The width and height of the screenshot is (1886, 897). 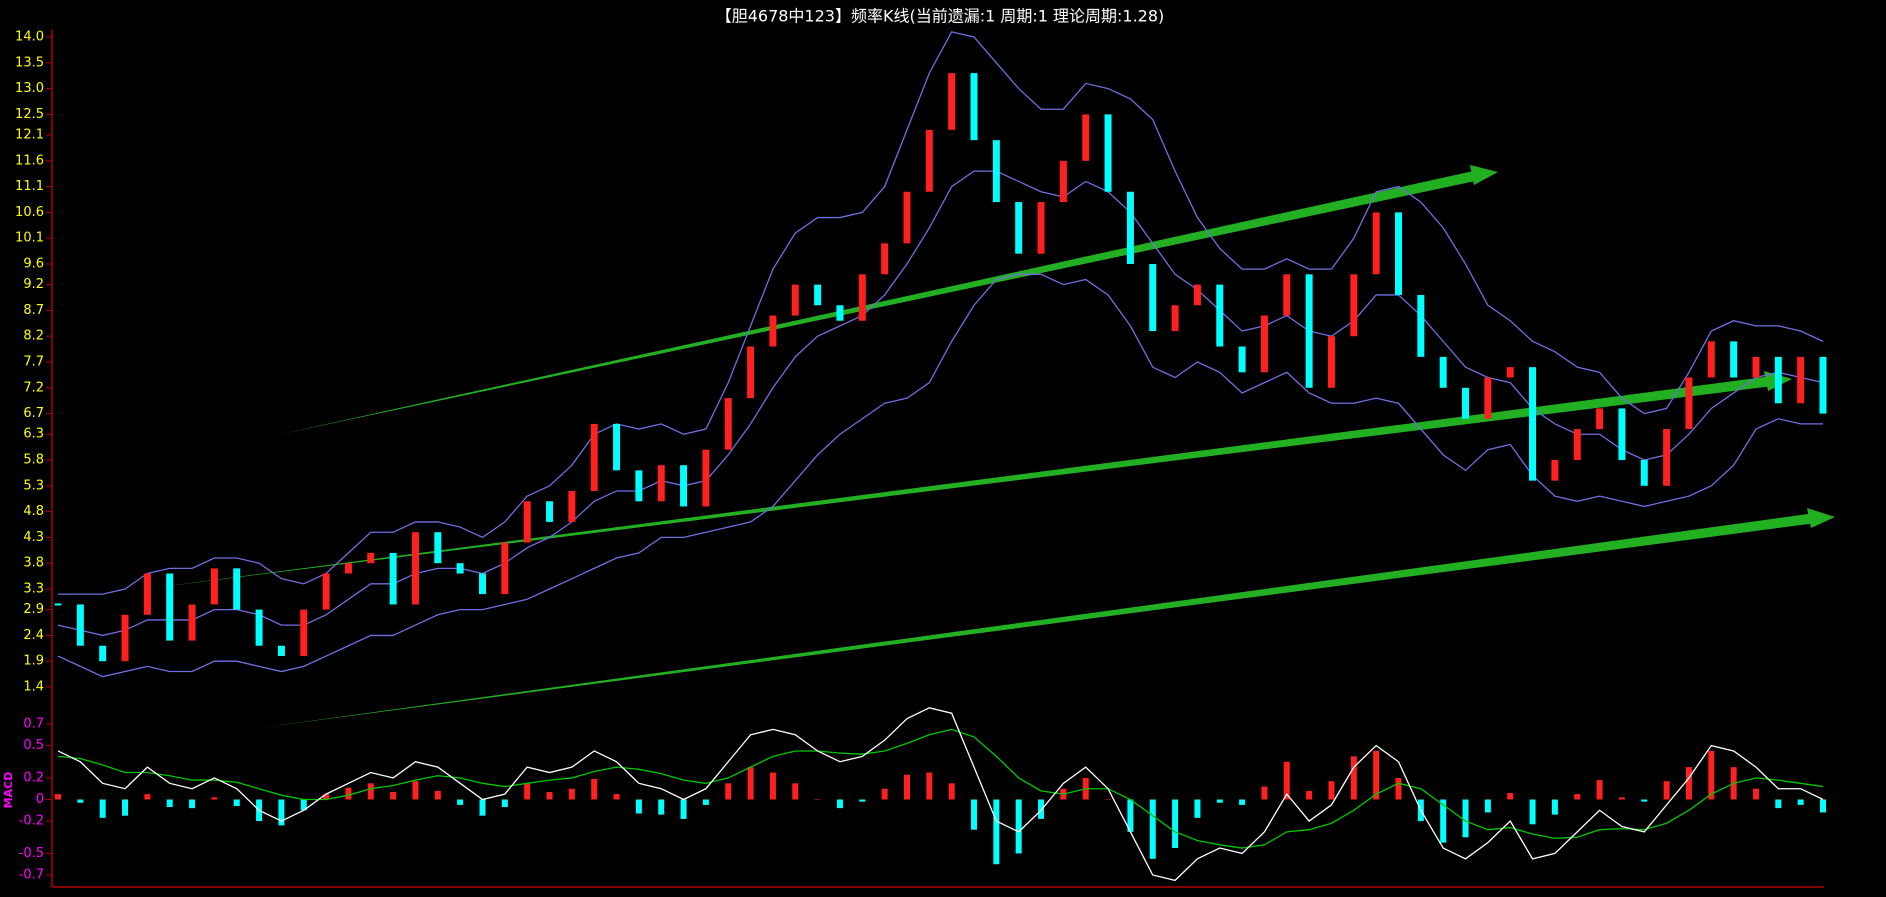 I want to click on y-tick-label: 11.6, so click(x=29, y=160).